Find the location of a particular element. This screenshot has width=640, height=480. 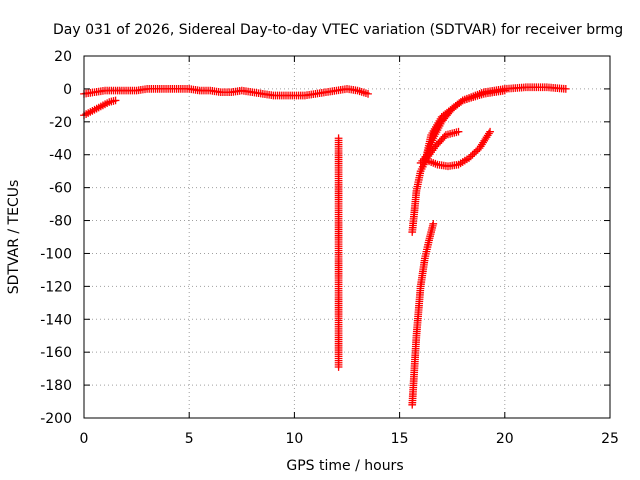

series-isolated-points is located at coordinates (338, 252).